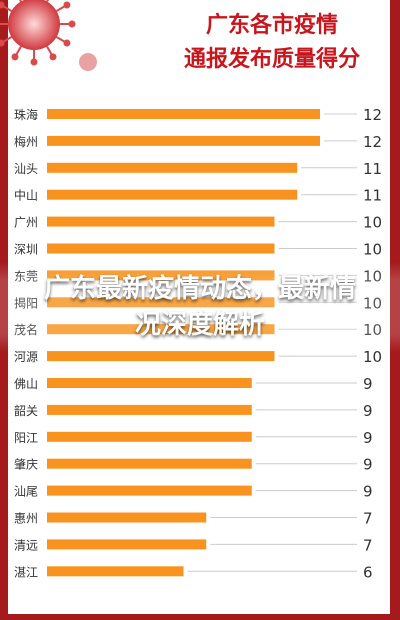 The height and width of the screenshot is (620, 400). Describe the element at coordinates (26, 357) in the screenshot. I see `category-label: 河源` at that location.